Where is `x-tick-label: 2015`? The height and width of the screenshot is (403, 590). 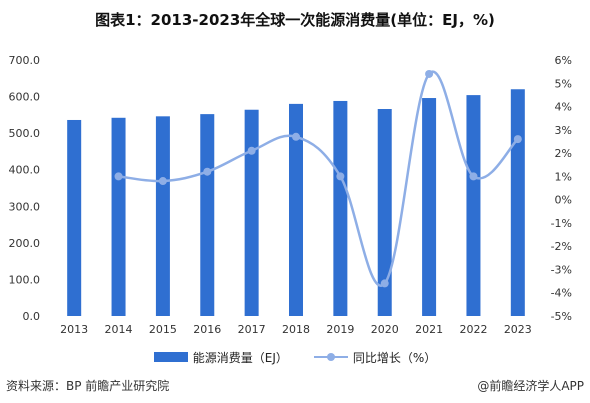
x-tick-label: 2015 is located at coordinates (163, 329).